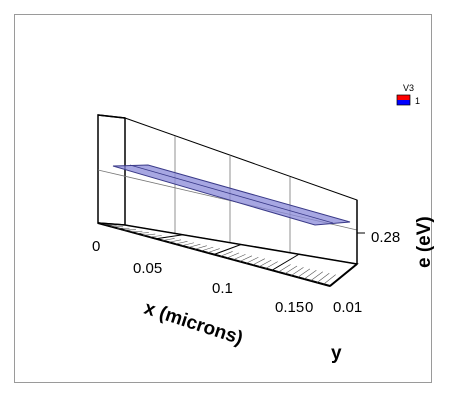  Describe the element at coordinates (336, 353) in the screenshot. I see `y-axis-title: y` at that location.